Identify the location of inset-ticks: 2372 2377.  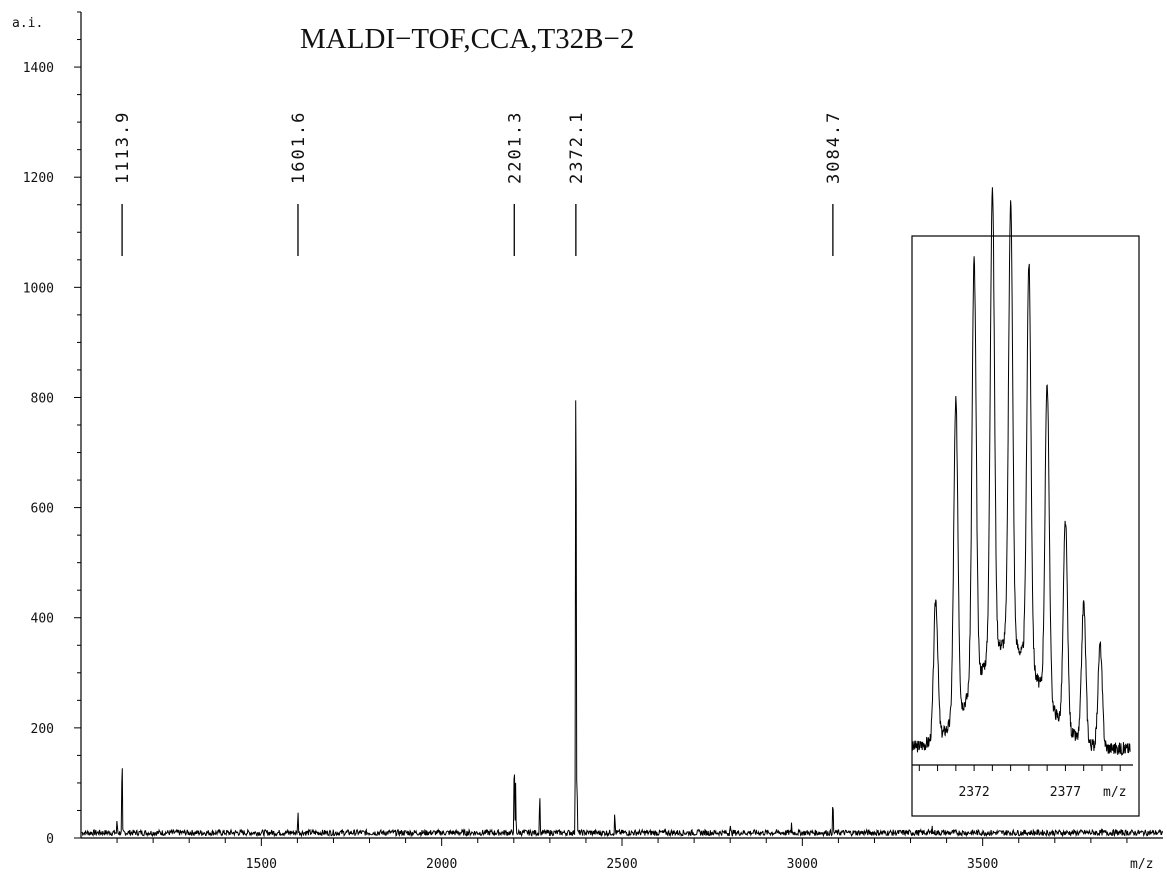
(1019, 782).